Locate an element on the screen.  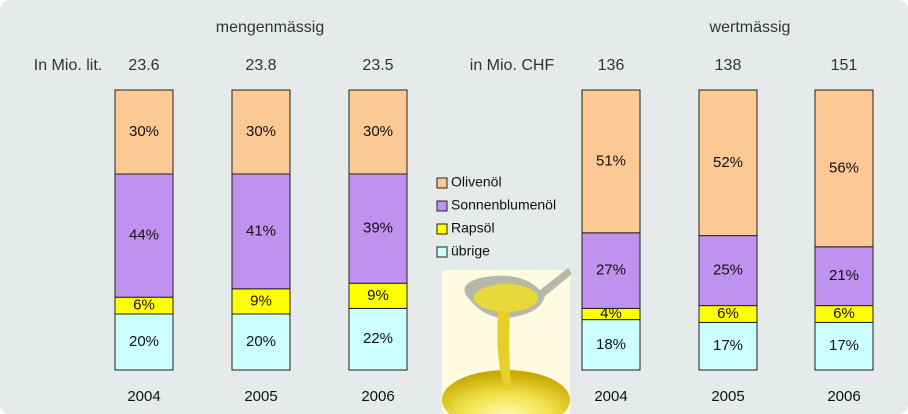
total-label: 23.6 is located at coordinates (143, 65).